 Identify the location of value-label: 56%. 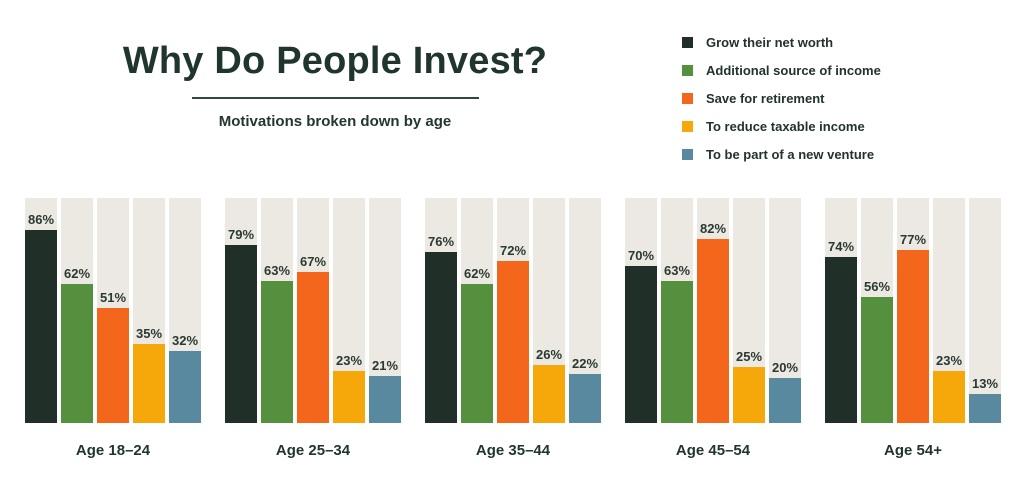
(877, 286).